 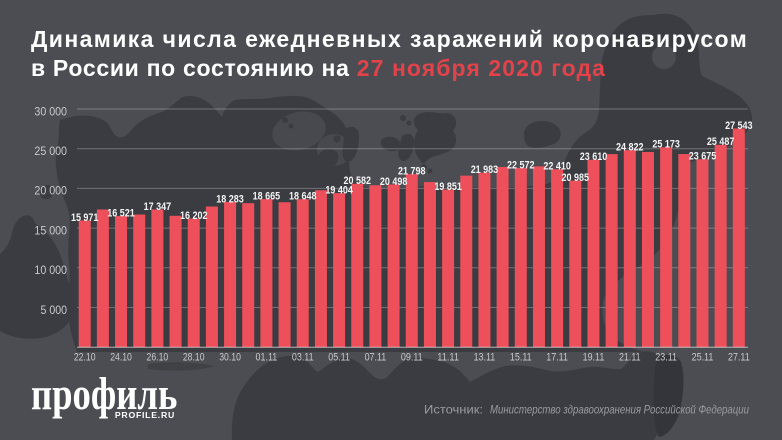 I want to click on svg-text: 22 572, so click(x=521, y=165).